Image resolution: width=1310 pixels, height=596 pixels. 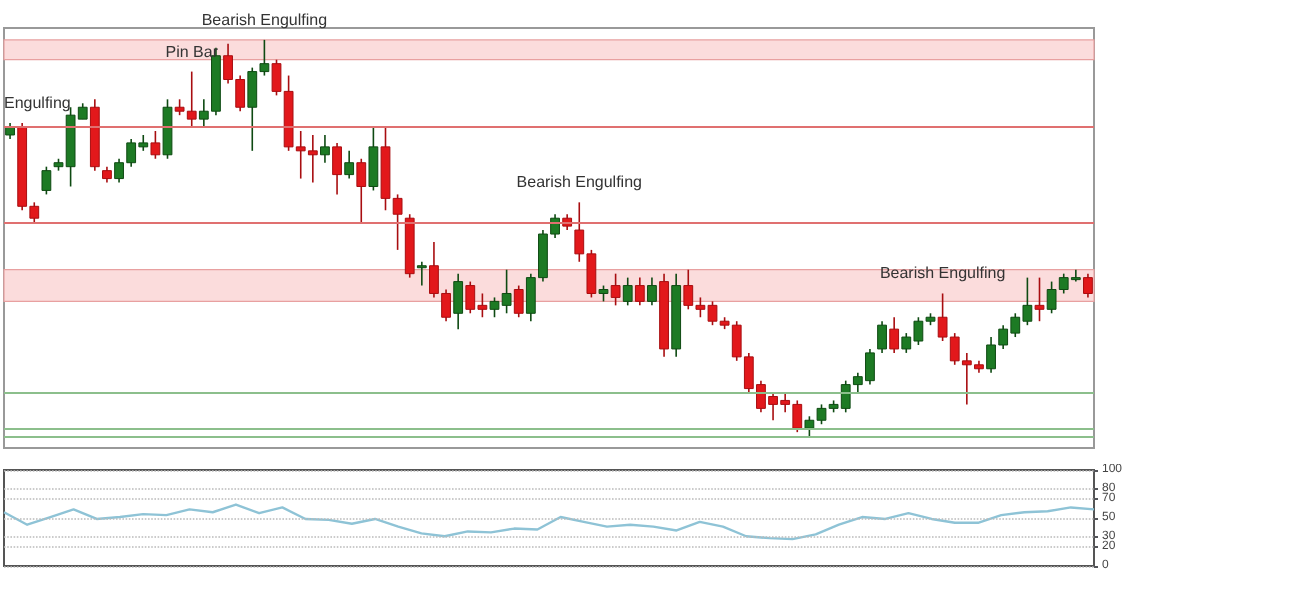 What do you see at coordinates (37, 103) in the screenshot?
I see `annotation: Engulfing` at bounding box center [37, 103].